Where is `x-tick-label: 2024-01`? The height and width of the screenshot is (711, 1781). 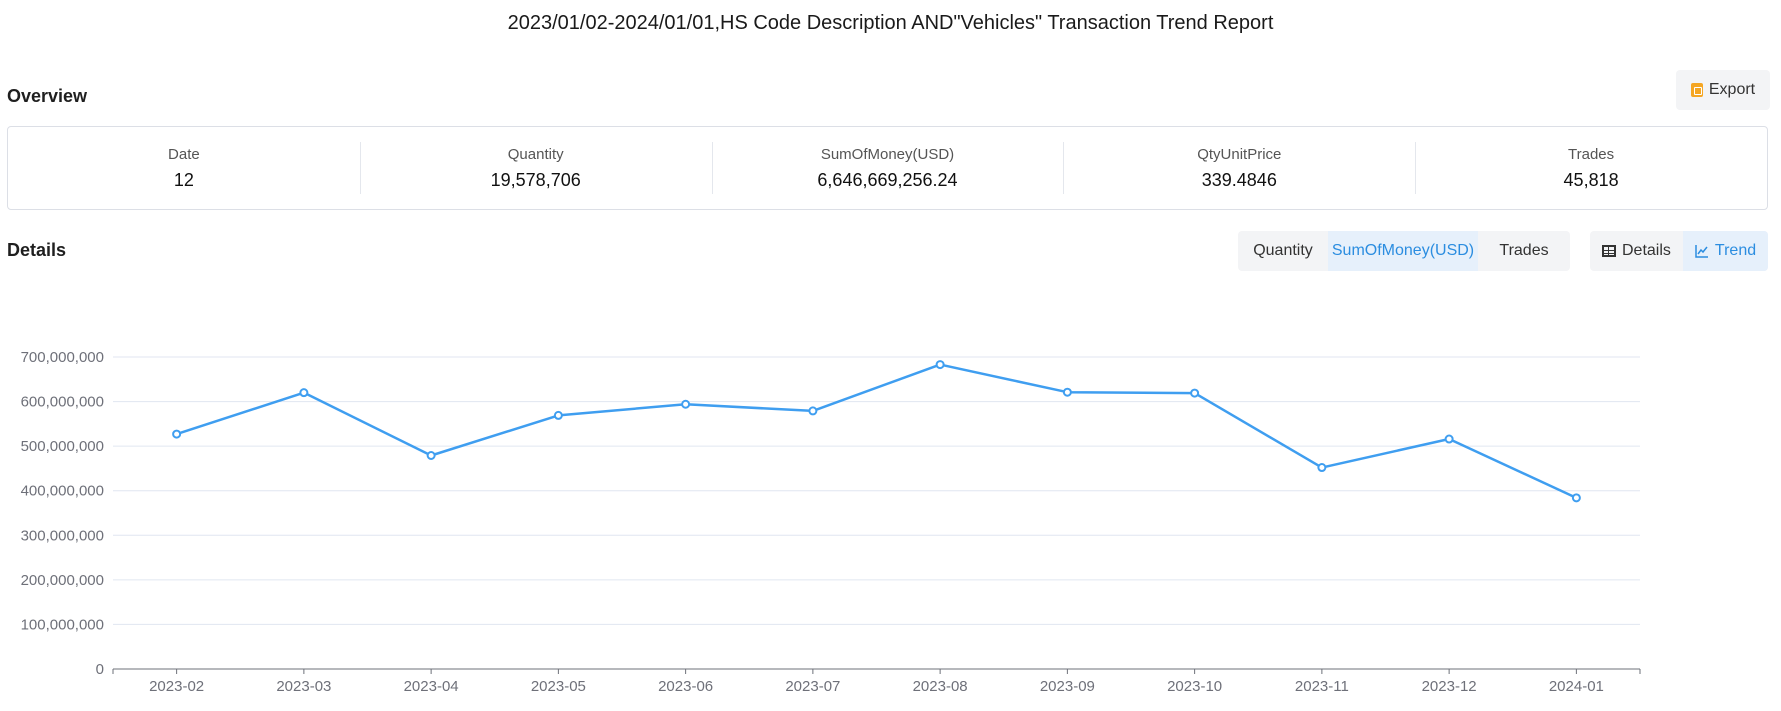
x-tick-label: 2024-01 is located at coordinates (1576, 686).